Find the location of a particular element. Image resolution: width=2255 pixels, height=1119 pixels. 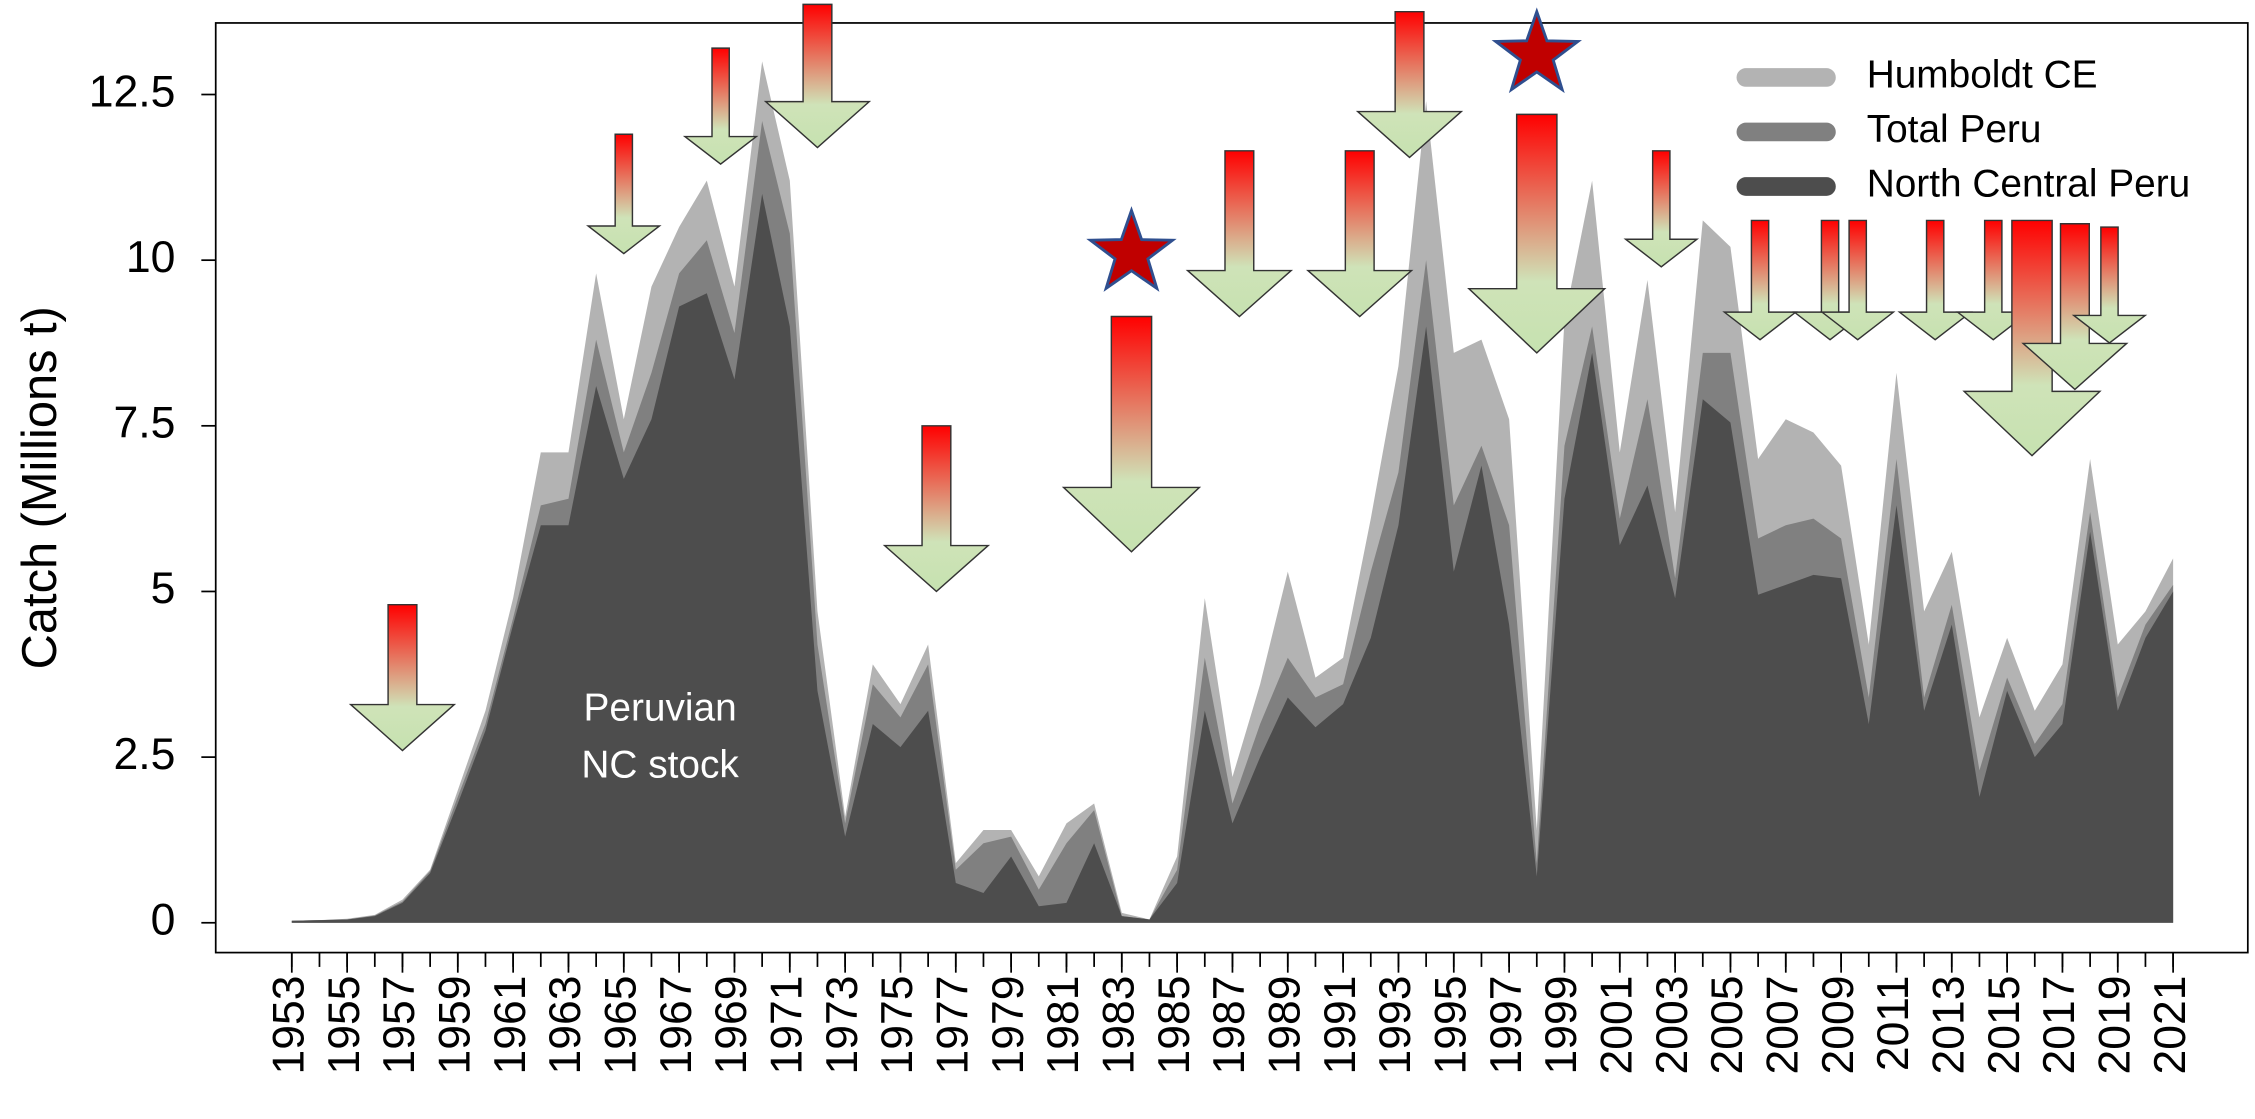

x-tick-label: 2019 is located at coordinates (2115, 1025).